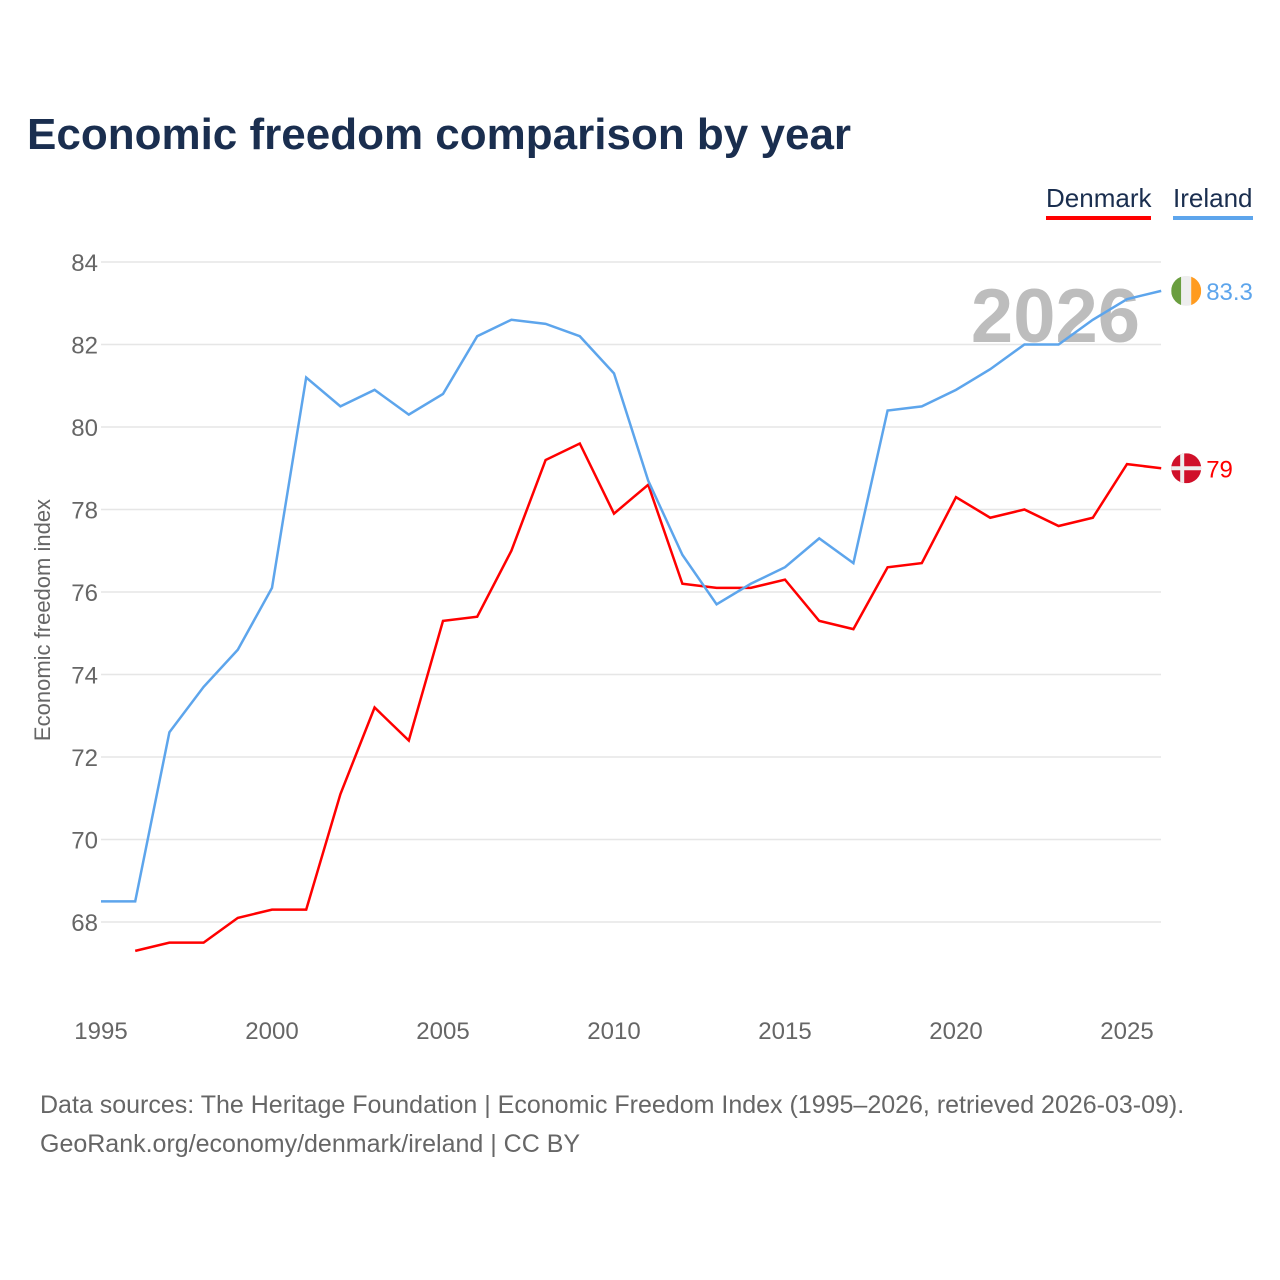 The image size is (1280, 1280). What do you see at coordinates (1186, 290) in the screenshot?
I see `ireland-flag-icon` at bounding box center [1186, 290].